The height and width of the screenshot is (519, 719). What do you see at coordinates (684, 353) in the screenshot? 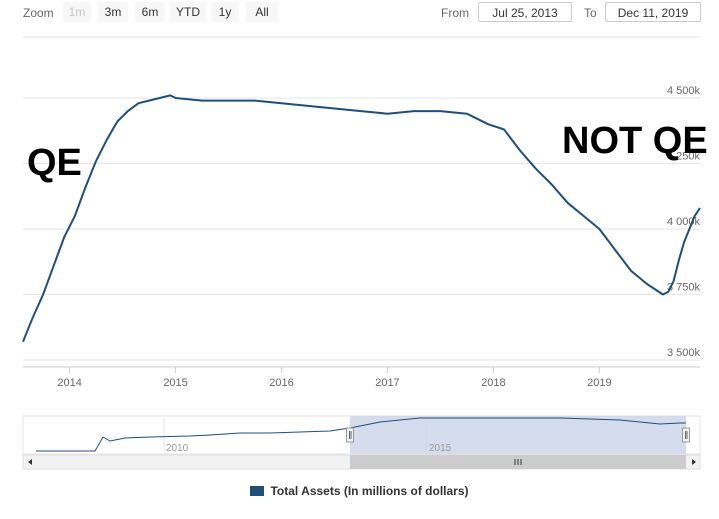
I see `y-tick-label: 3 500k` at bounding box center [684, 353].